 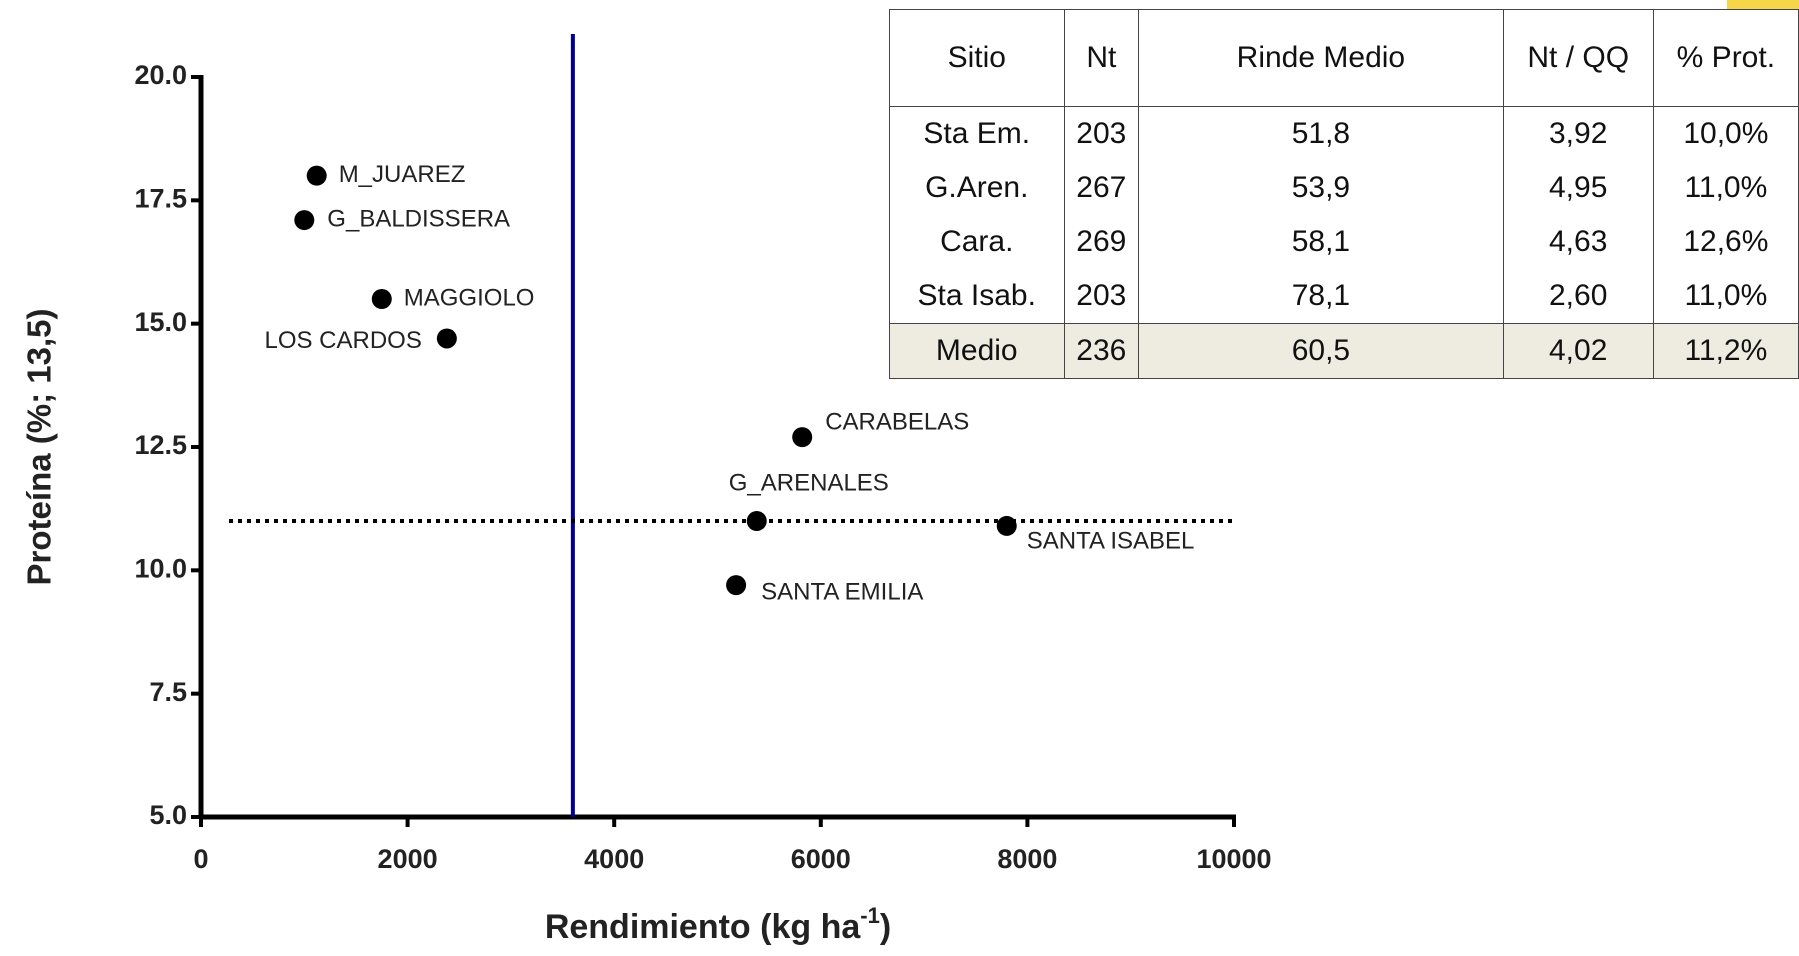 I want to click on y-tick-label: 15.0, so click(x=160, y=322).